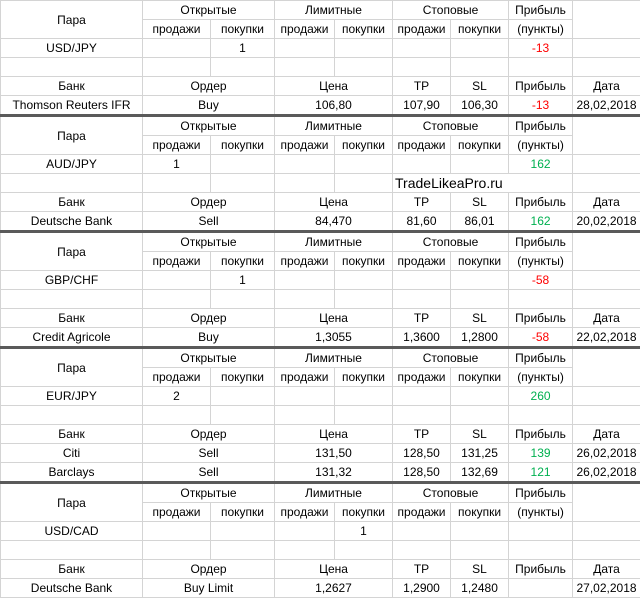  Describe the element at coordinates (333, 221) in the screenshot. I see `order-cell: 84,470` at that location.